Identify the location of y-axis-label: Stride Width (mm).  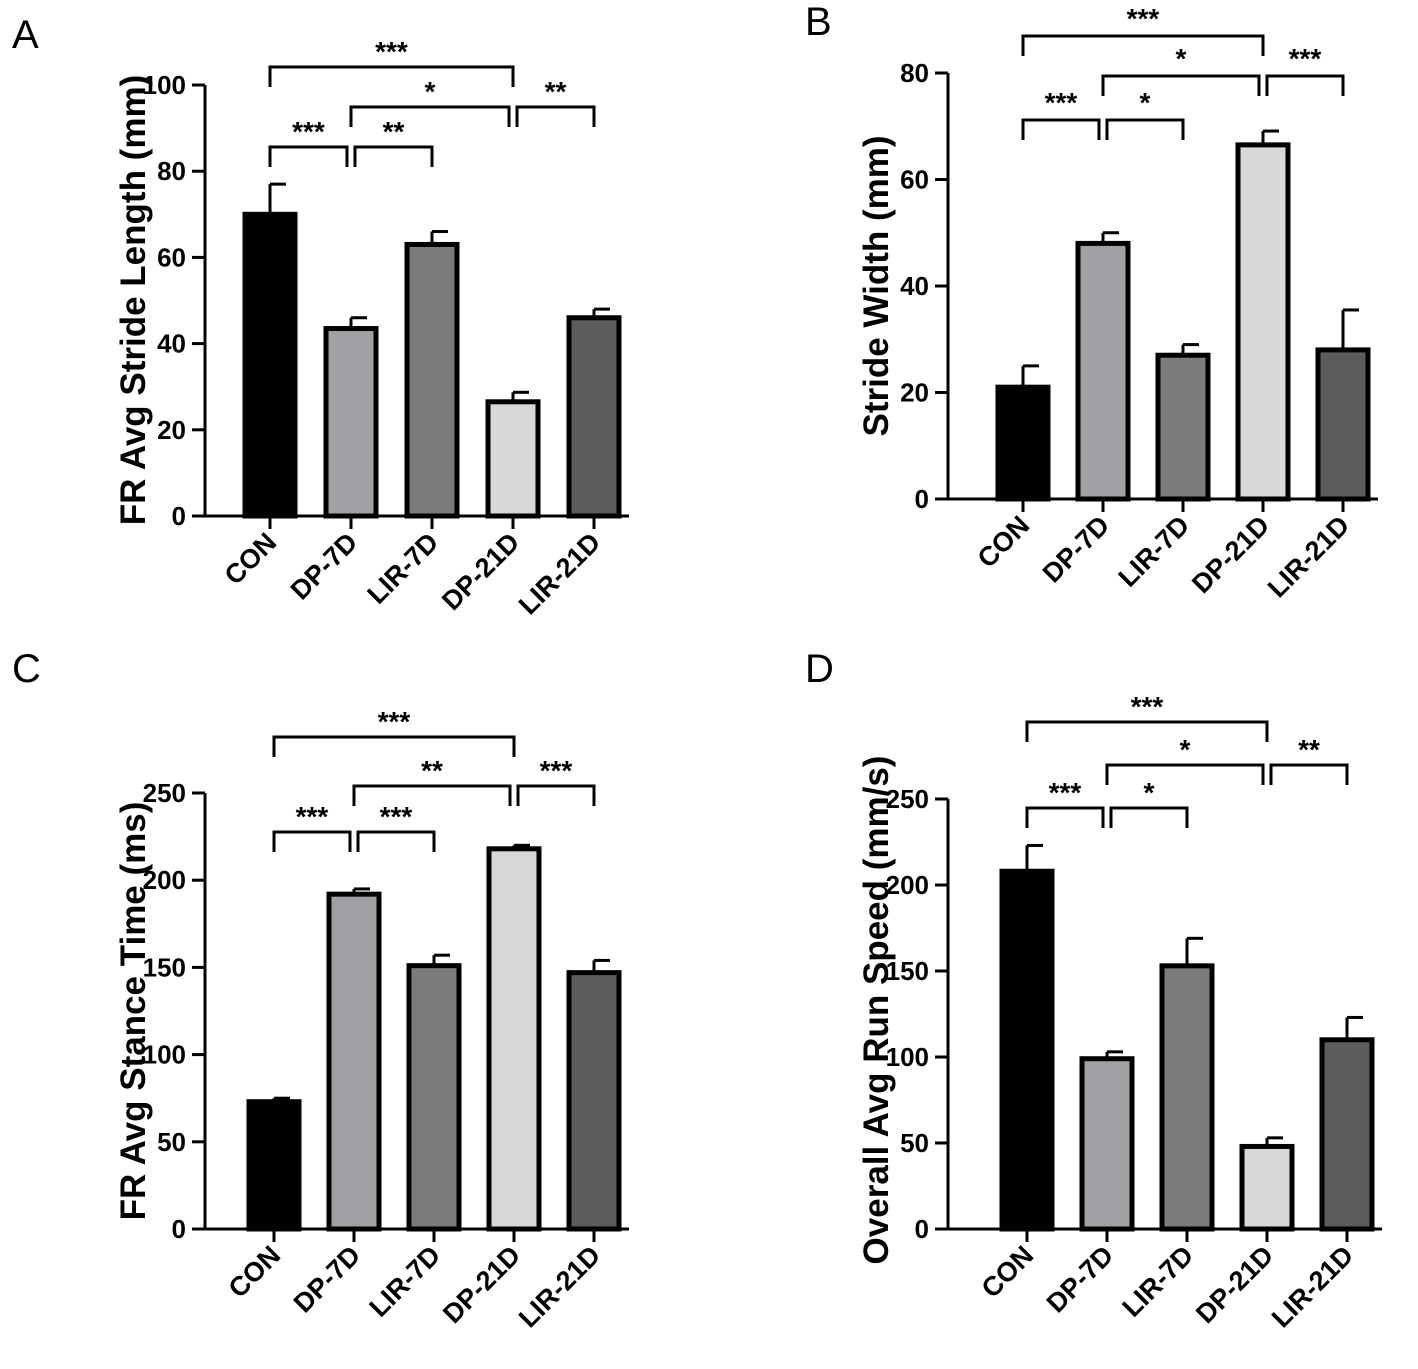
(876, 285).